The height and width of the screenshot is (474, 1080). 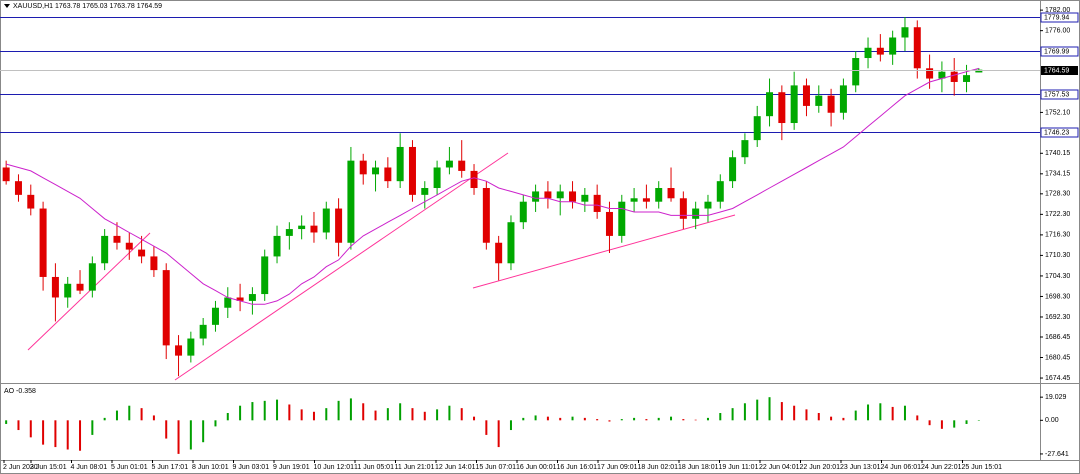 I want to click on x-tick-label: 10 Jun 12:01, so click(x=334, y=467).